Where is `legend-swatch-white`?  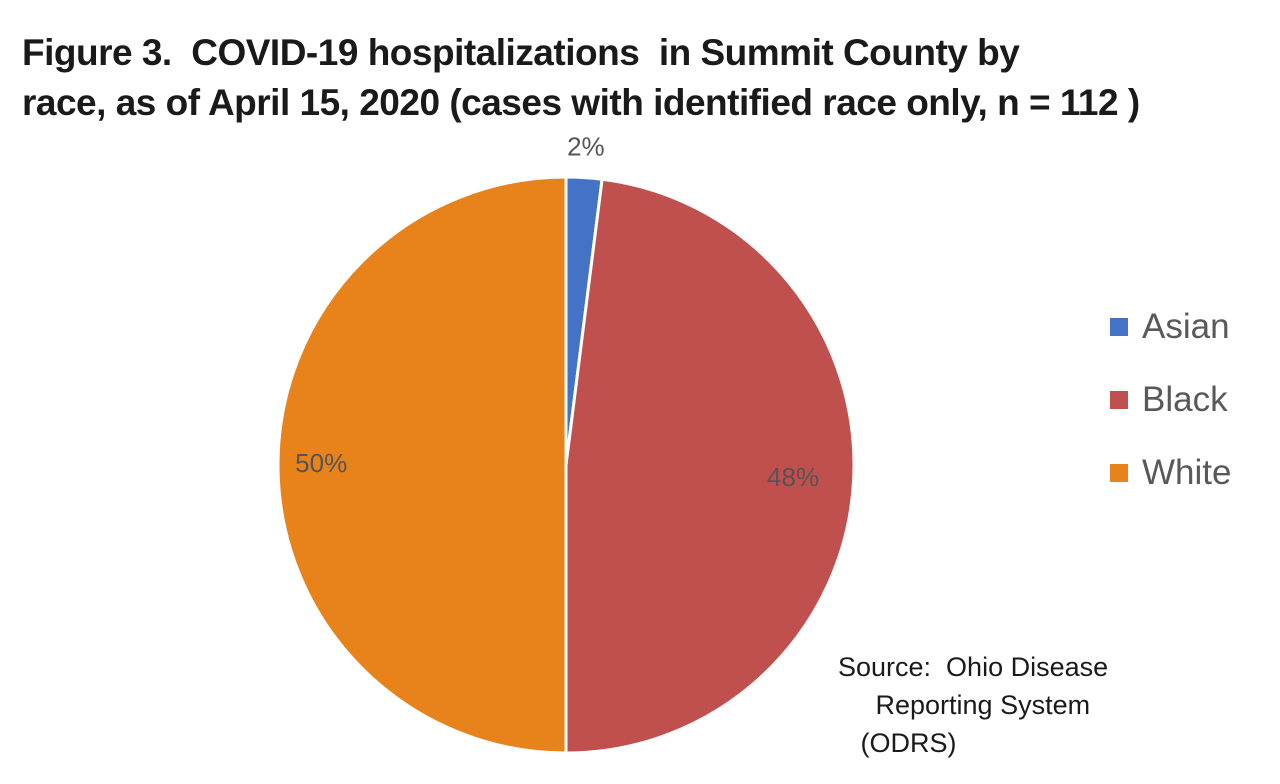 legend-swatch-white is located at coordinates (1119, 472).